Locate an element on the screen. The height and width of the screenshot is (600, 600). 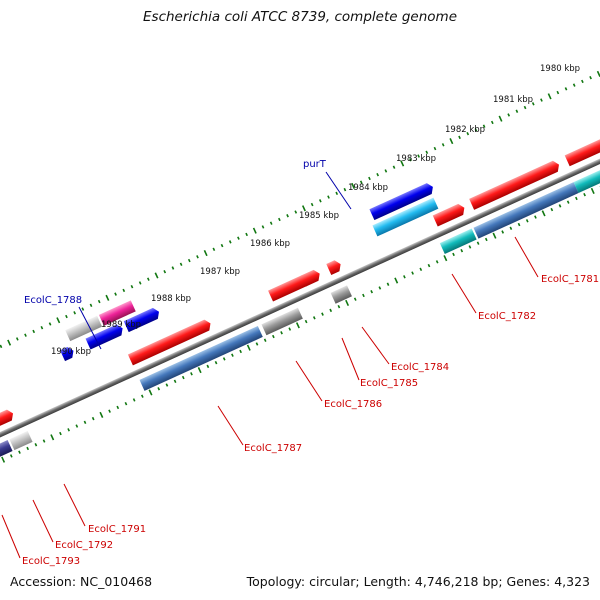
gene-label-EcolC_1787: EcolC_1787 is located at coordinates (273, 448).